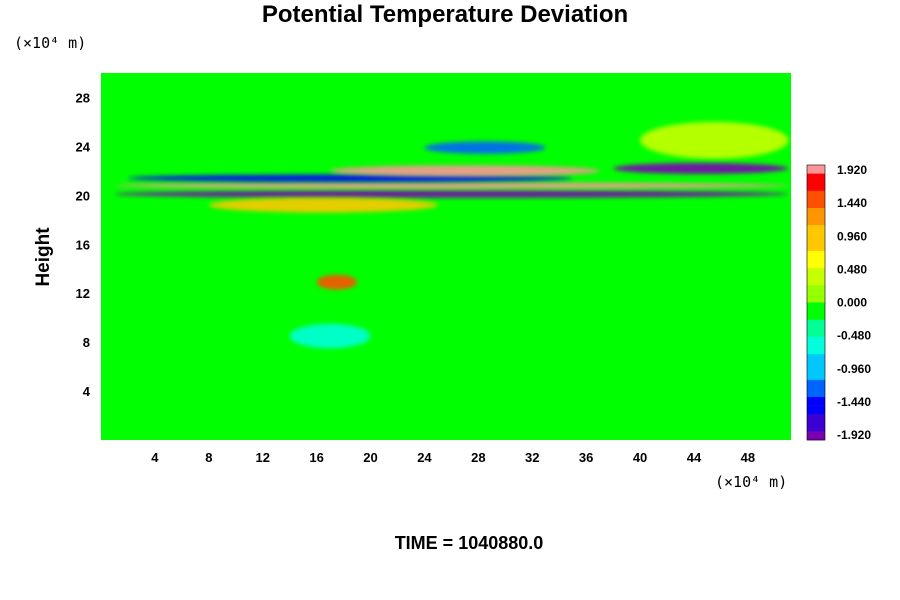 The image size is (900, 600). I want to click on y-tick-label: 16, so click(83, 244).